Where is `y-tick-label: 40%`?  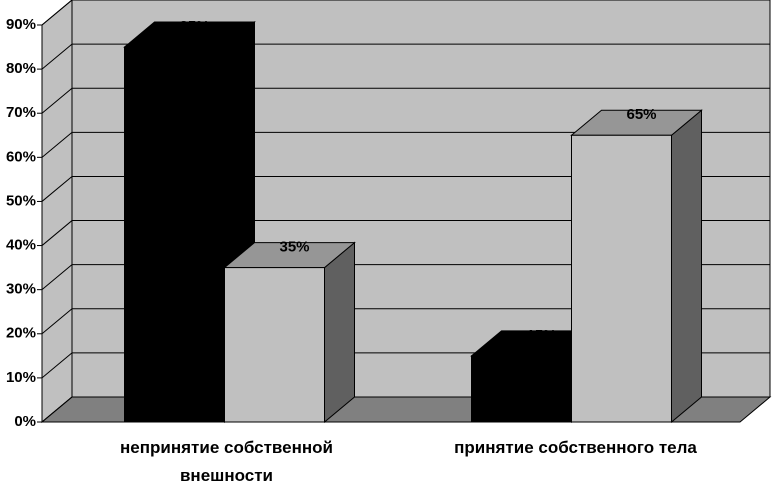
y-tick-label: 40% is located at coordinates (21, 245).